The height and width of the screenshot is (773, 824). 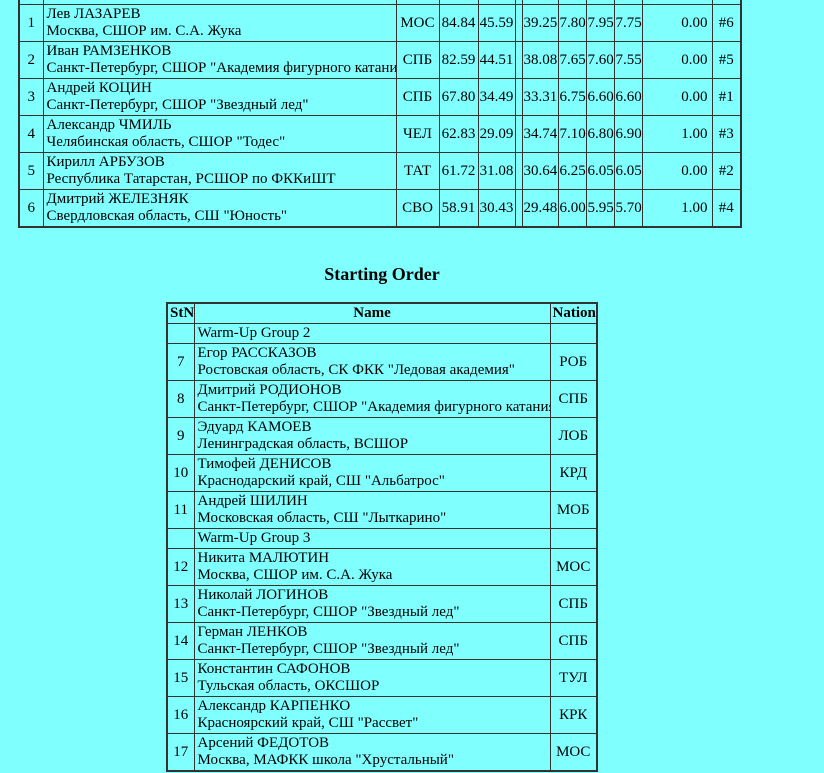 What do you see at coordinates (628, 60) in the screenshot?
I see `component-3-cell: 7.55` at bounding box center [628, 60].